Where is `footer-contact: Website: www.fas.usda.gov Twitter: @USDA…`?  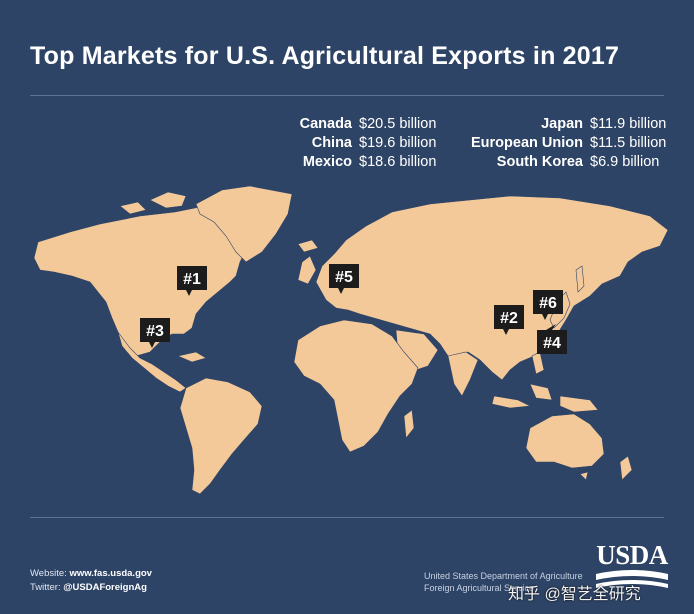 footer-contact: Website: www.fas.usda.gov Twitter: @USDA… is located at coordinates (91, 581).